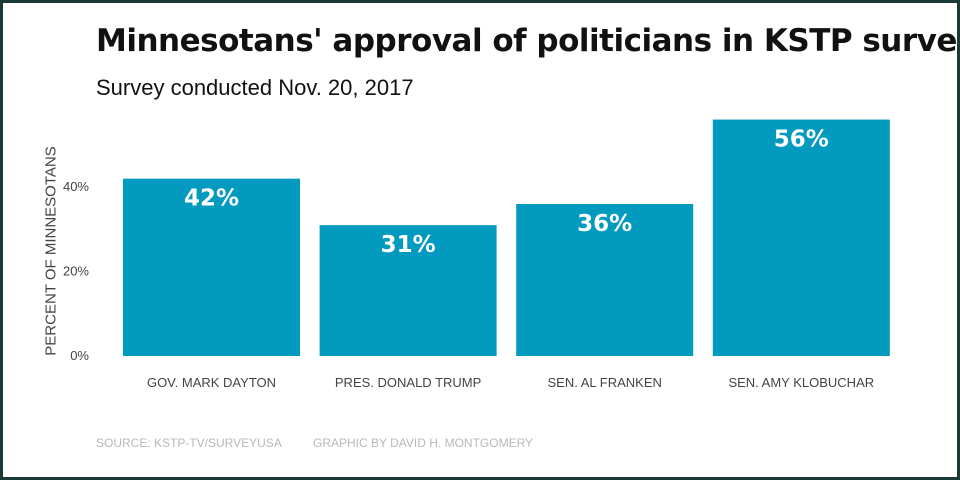 This screenshot has width=960, height=480. What do you see at coordinates (189, 443) in the screenshot?
I see `source-note: SOURCE: KSTP-TV/SURVEYUSA` at bounding box center [189, 443].